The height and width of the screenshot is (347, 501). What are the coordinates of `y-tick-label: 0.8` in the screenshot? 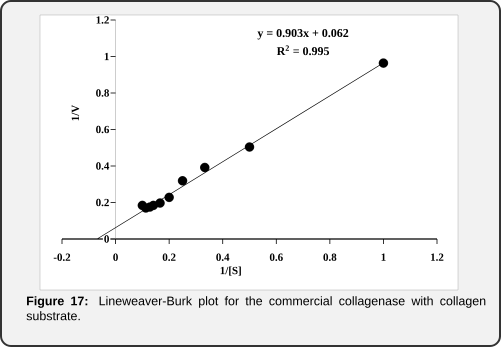 It's located at (103, 93).